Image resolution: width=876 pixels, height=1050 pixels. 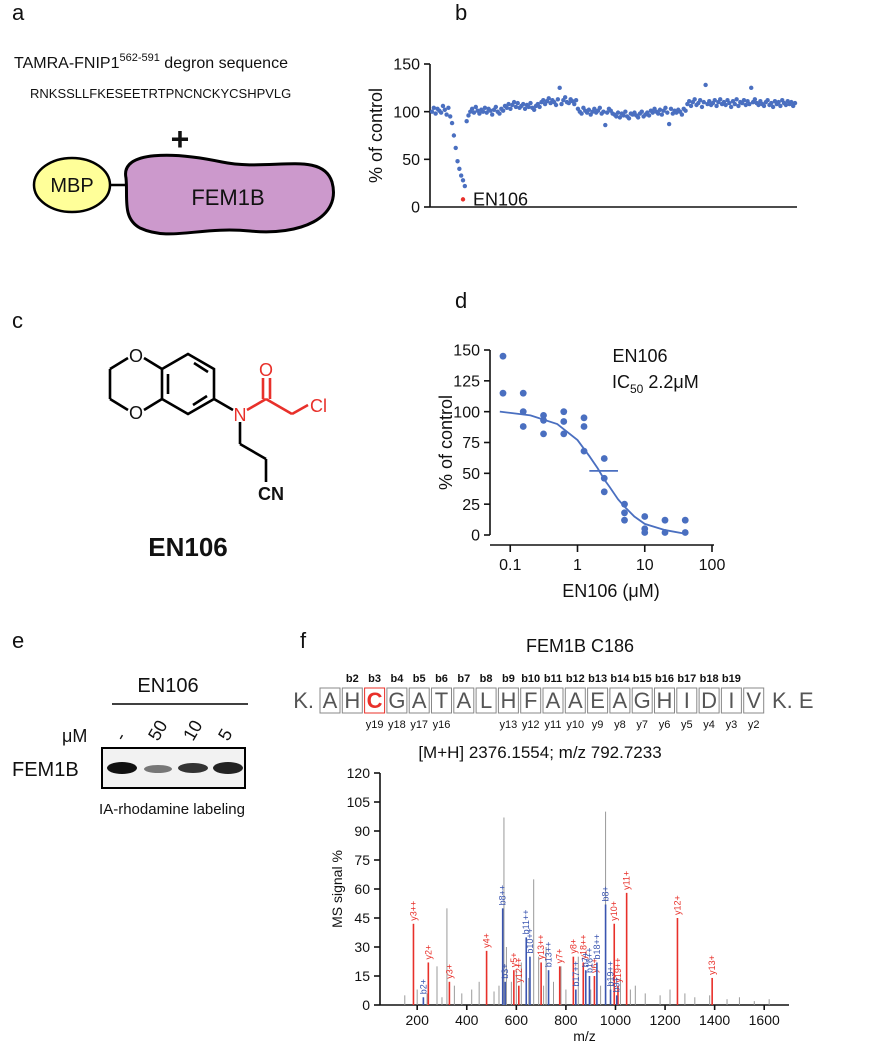 What do you see at coordinates (620, 725) in the screenshot?
I see `y-ion: y8` at bounding box center [620, 725].